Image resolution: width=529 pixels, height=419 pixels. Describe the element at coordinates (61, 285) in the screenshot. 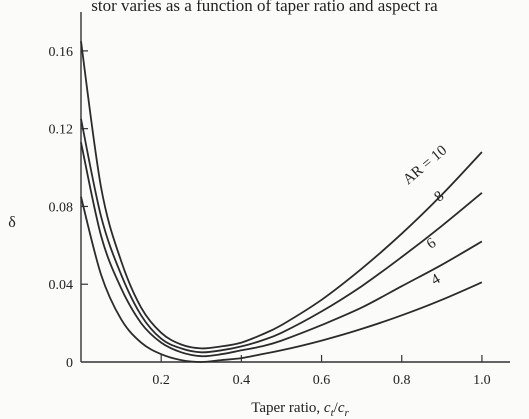

I see `y-tick-label: 0.04` at that location.